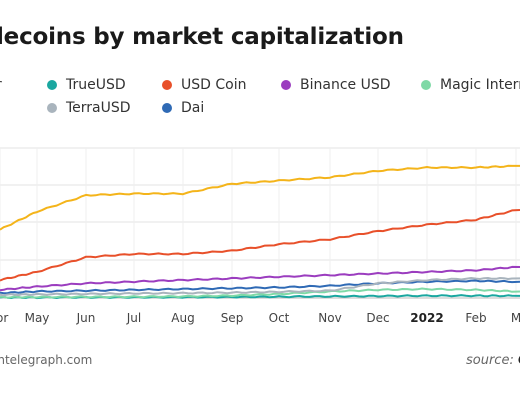  I want to click on legend-item-usd-coin: USD Coin, so click(204, 85).